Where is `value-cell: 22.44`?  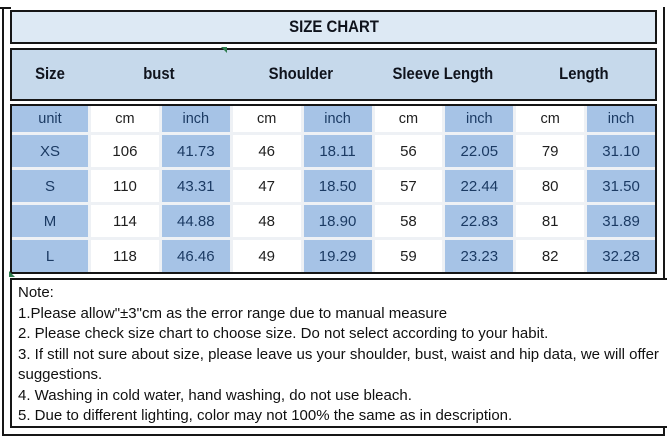
value-cell: 22.44 is located at coordinates (479, 186).